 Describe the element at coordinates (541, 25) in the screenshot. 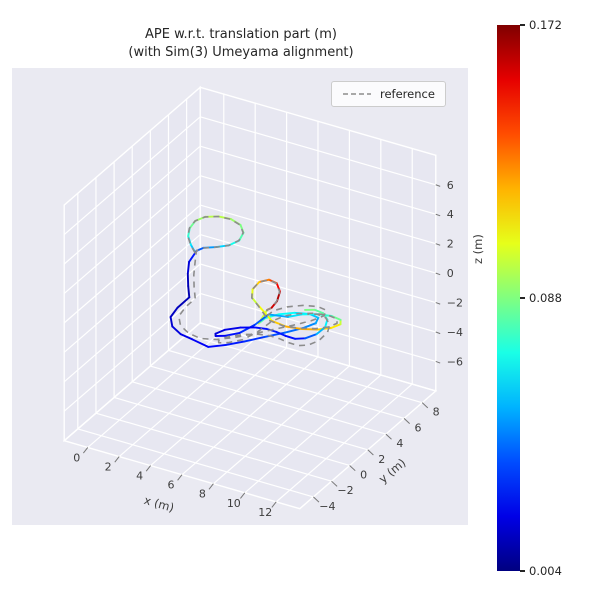

I see `colorbar-tick-max: 0.172` at that location.